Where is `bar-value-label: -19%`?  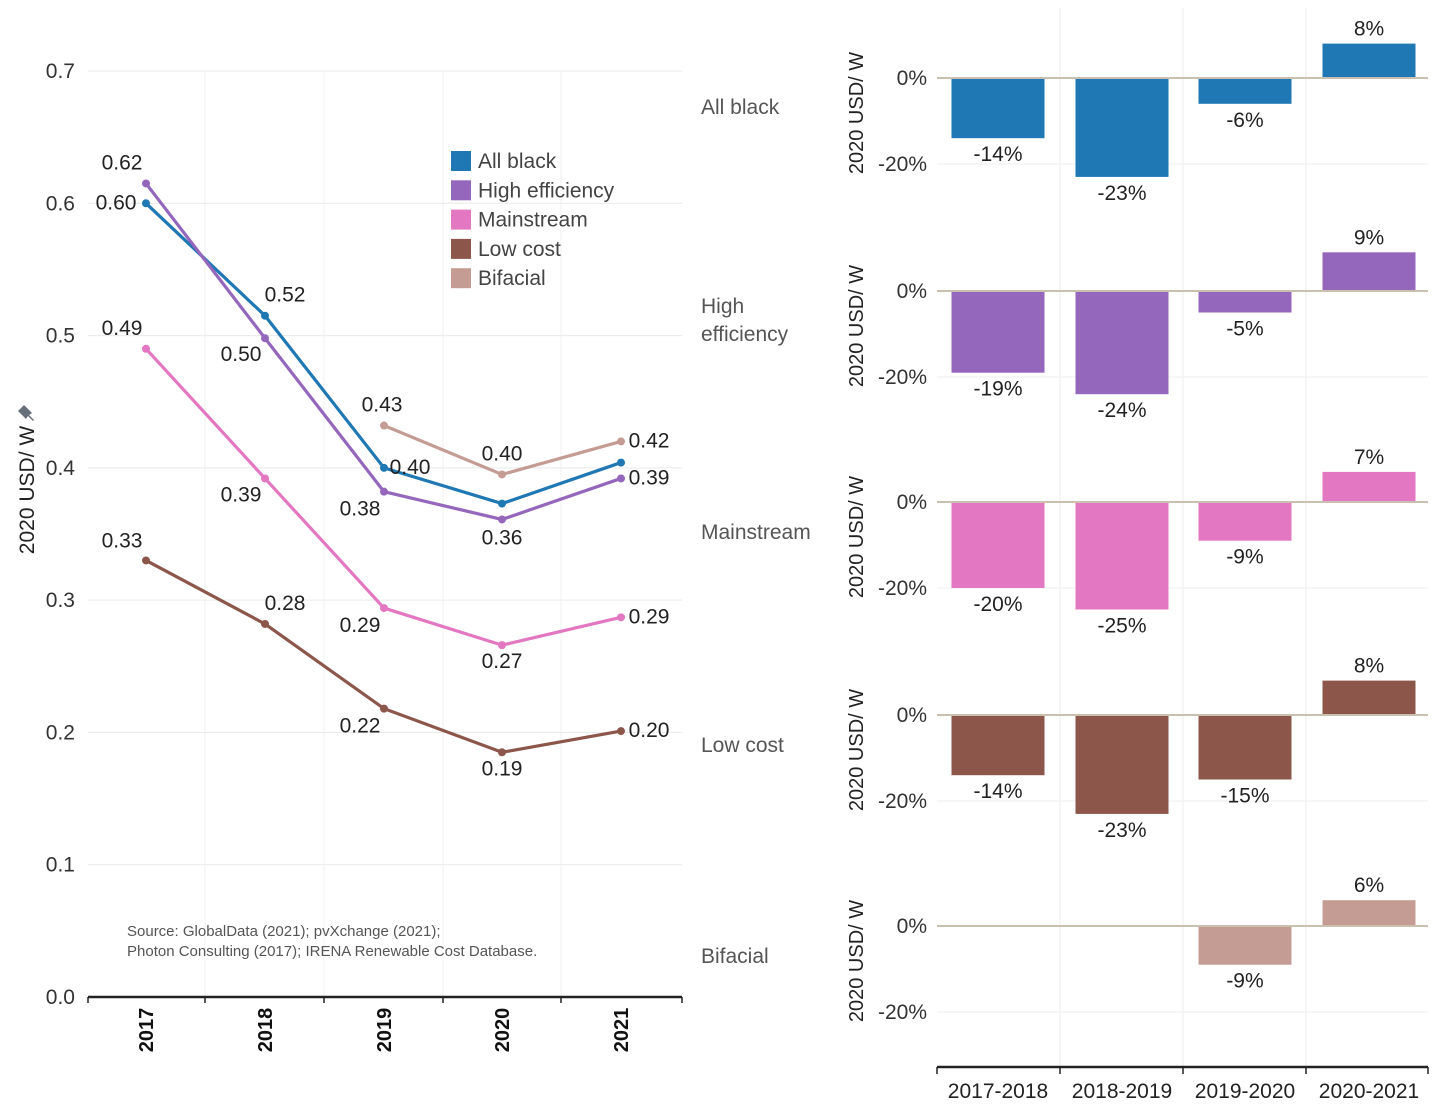
bar-value-label: -19% is located at coordinates (997, 389).